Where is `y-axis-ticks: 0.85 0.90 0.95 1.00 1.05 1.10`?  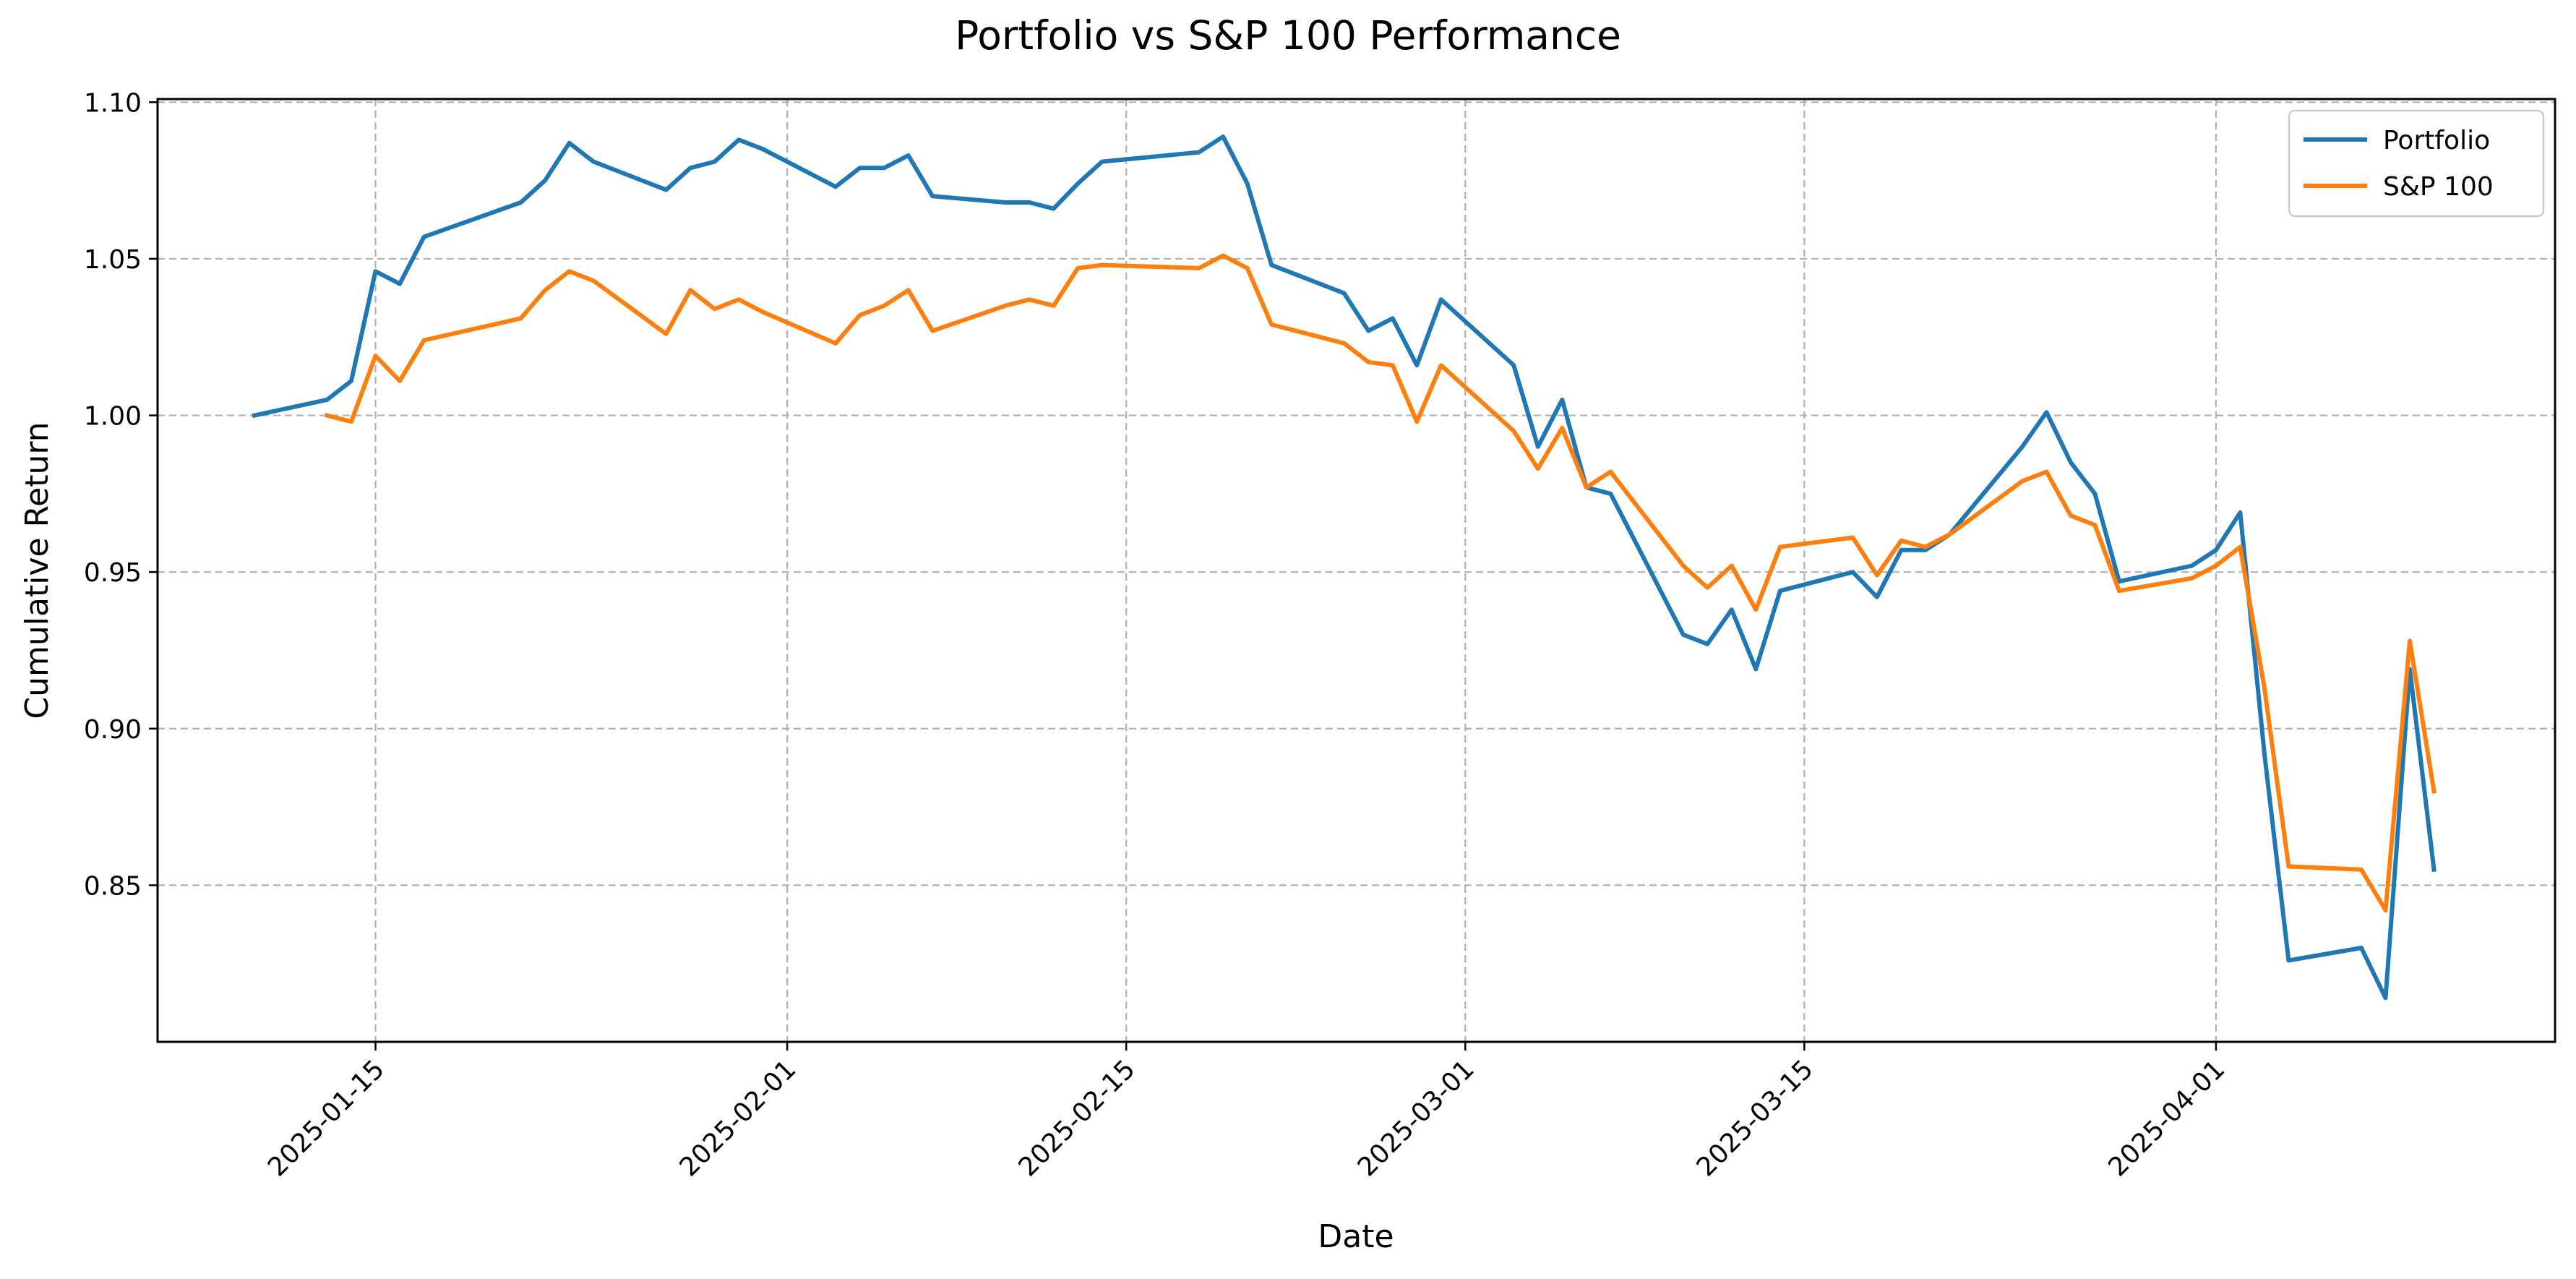
y-axis-ticks: 0.85 0.90 0.95 1.00 1.05 1.10 is located at coordinates (121, 494).